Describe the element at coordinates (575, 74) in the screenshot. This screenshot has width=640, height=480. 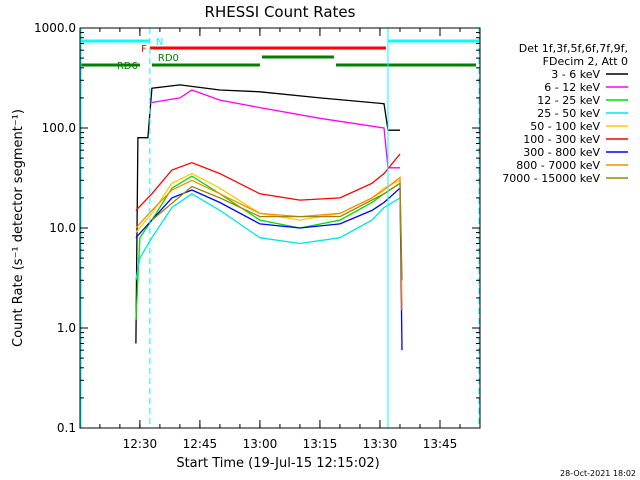
I see `legend-entry-label: 3 - 6 keV` at that location.